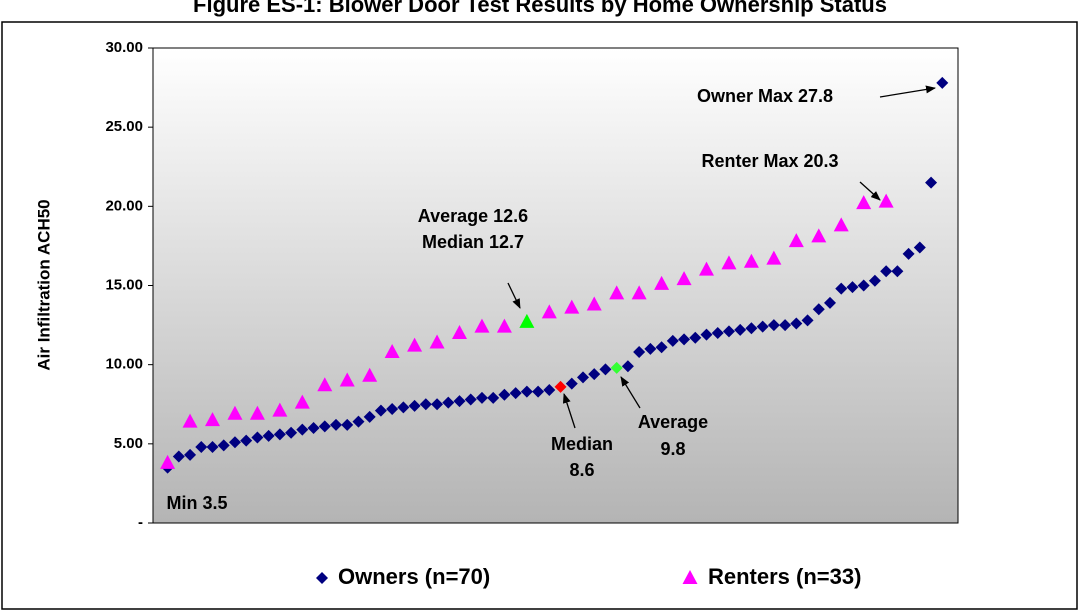  Describe the element at coordinates (473, 242) in the screenshot. I see `annotation: Median 12.7` at that location.